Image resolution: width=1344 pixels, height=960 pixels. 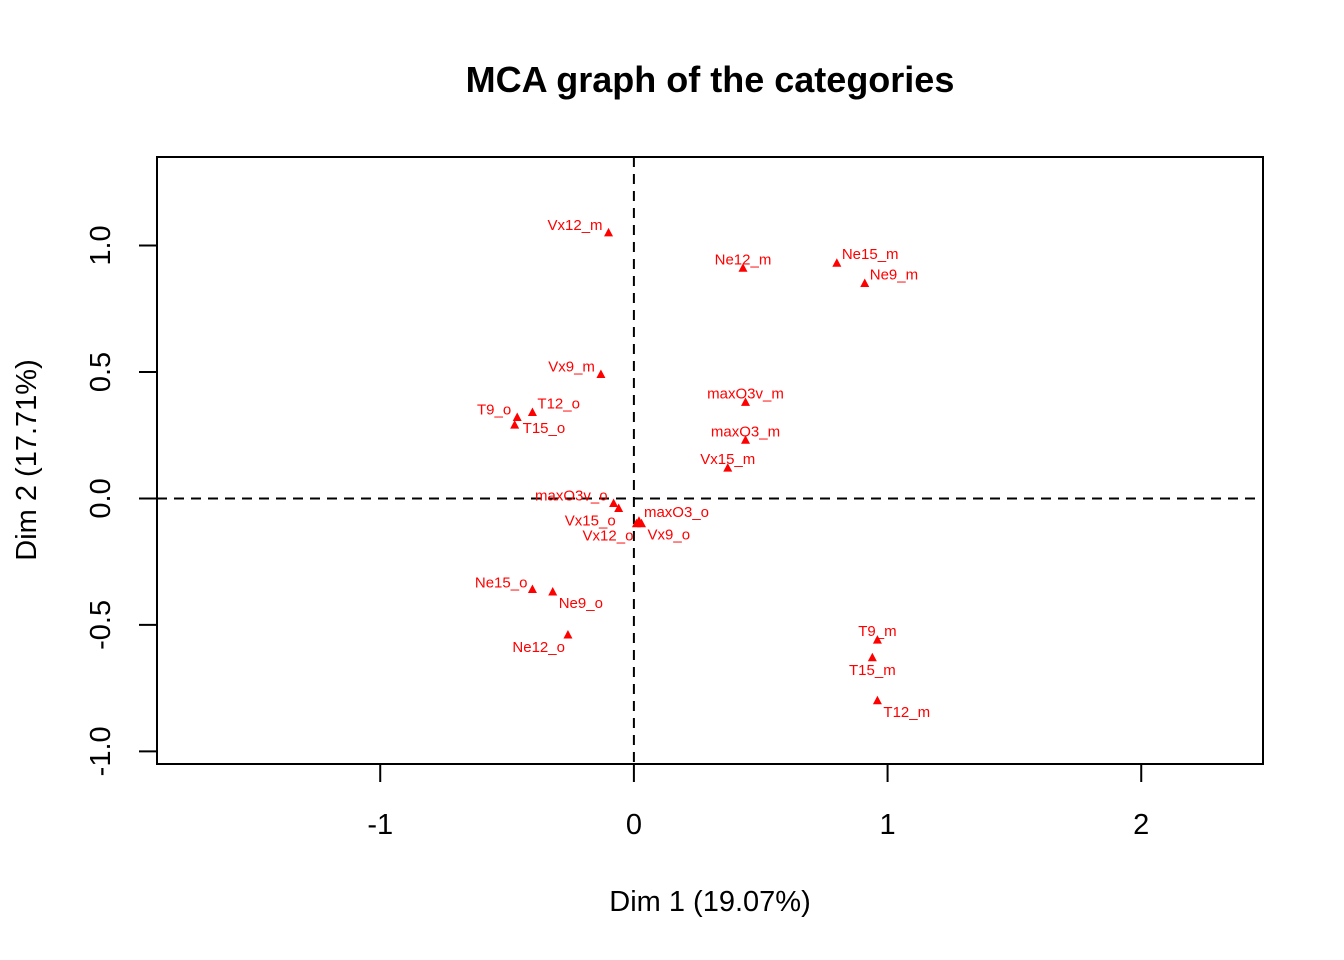 What do you see at coordinates (877, 631) in the screenshot?
I see `point-label: T9_m` at bounding box center [877, 631].